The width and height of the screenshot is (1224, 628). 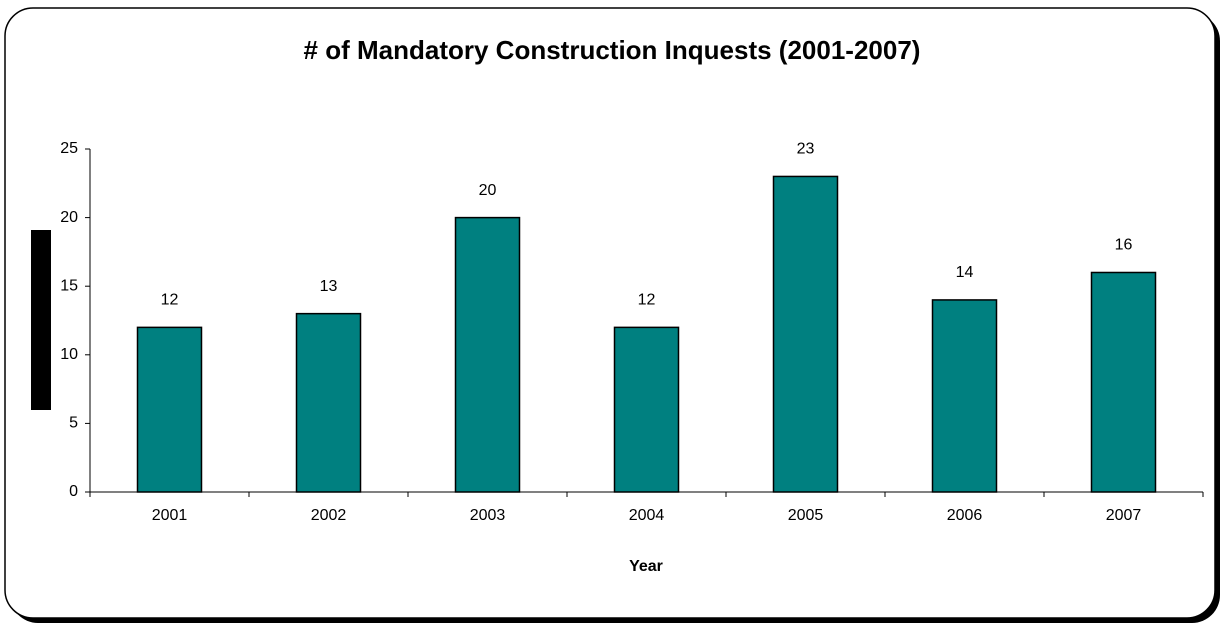 What do you see at coordinates (806, 149) in the screenshot?
I see `data-label: 23` at bounding box center [806, 149].